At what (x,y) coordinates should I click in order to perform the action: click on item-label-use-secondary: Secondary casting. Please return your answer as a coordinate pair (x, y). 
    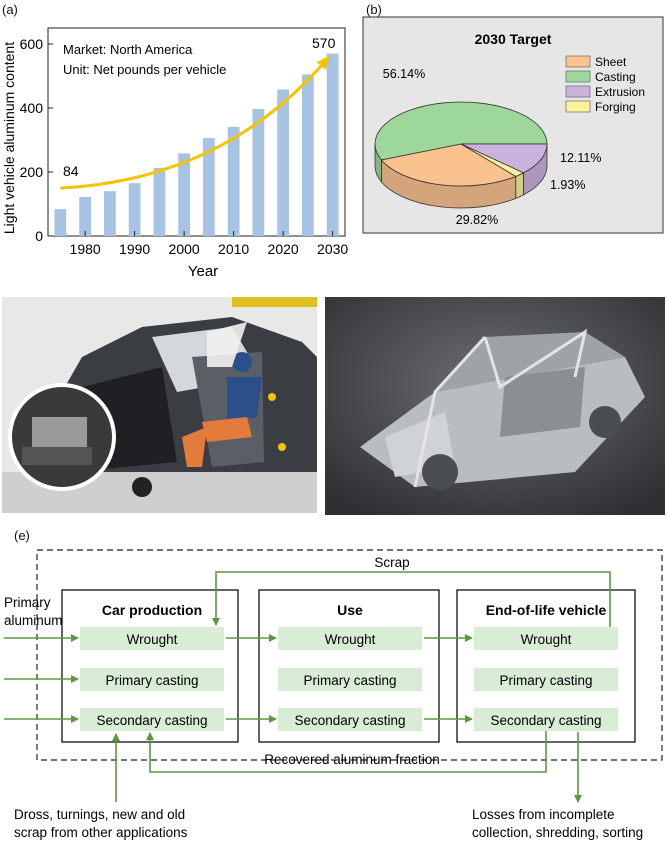
    Looking at the image, I should click on (349, 720).